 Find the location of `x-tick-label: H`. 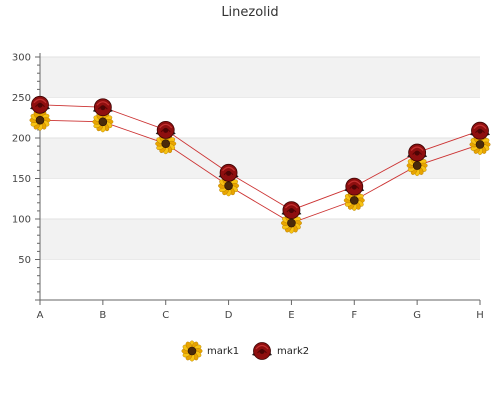

x-tick-label: H is located at coordinates (480, 315).